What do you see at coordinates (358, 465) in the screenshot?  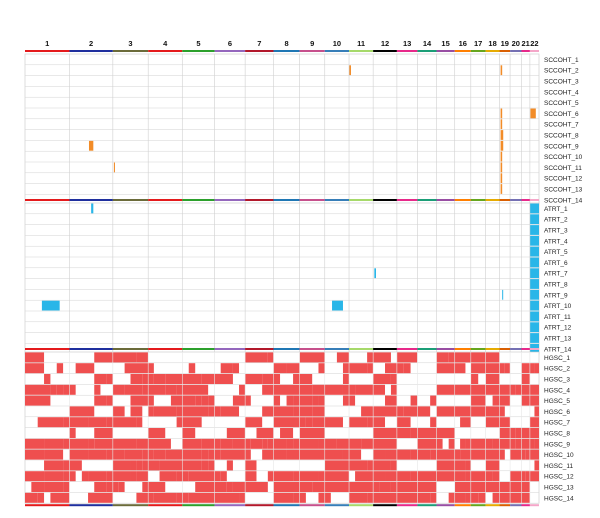 I see `cnv-segment-hgsc-11-chr11` at bounding box center [358, 465].